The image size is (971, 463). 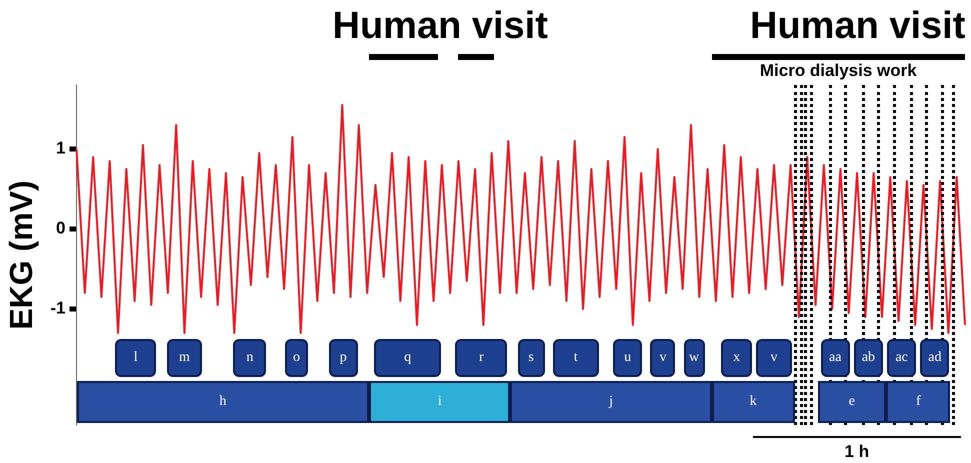 What do you see at coordinates (184, 358) in the screenshot?
I see `tag-box: m` at bounding box center [184, 358].